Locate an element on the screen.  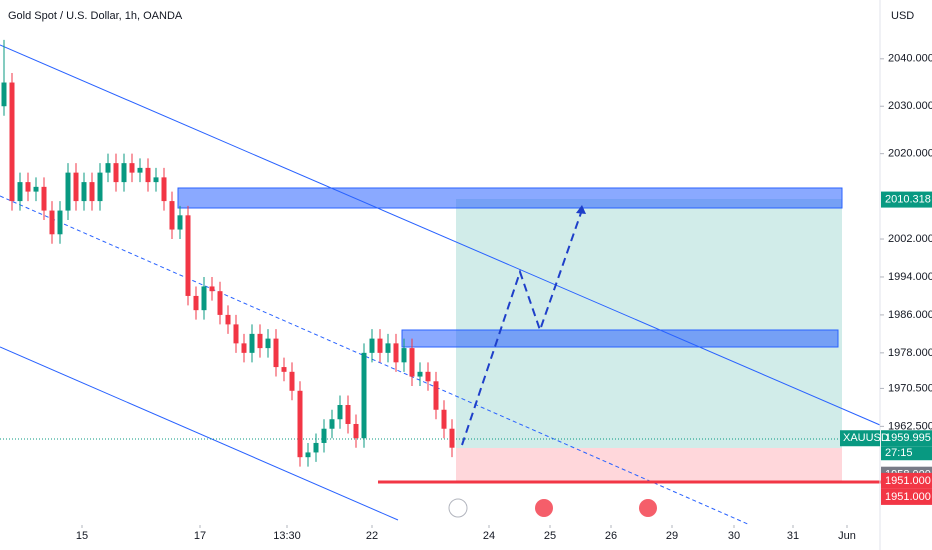
x-tick-label: 29 is located at coordinates (672, 536).